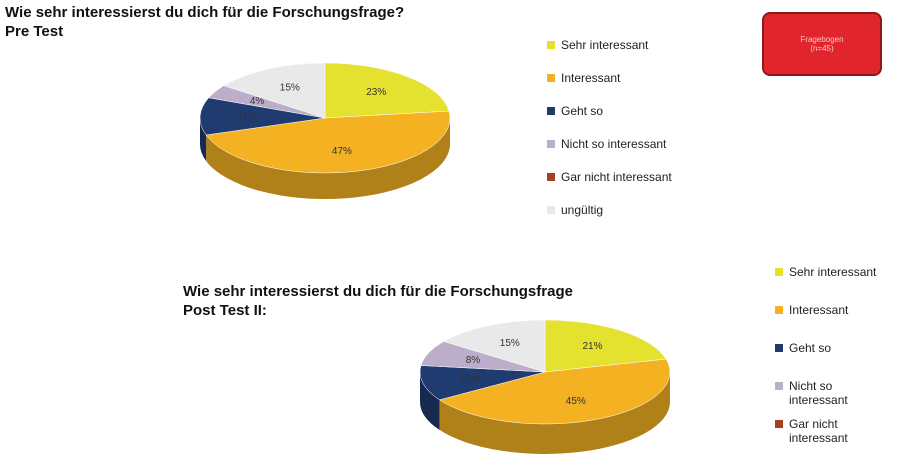 This screenshot has height=470, width=899. What do you see at coordinates (342, 151) in the screenshot?
I see `data-label: 47%` at bounding box center [342, 151].